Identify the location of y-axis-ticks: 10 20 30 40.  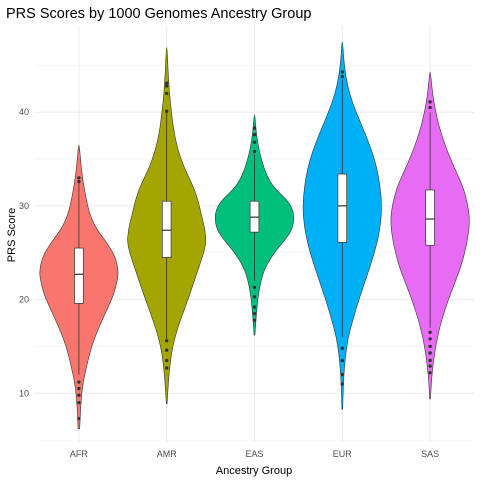
(24, 252).